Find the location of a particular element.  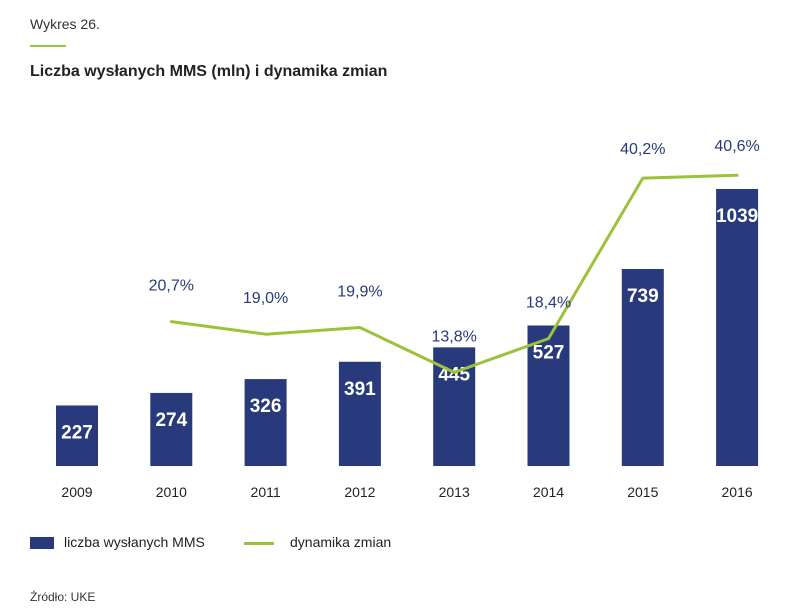

x-tick-label: 2011 is located at coordinates (266, 492).